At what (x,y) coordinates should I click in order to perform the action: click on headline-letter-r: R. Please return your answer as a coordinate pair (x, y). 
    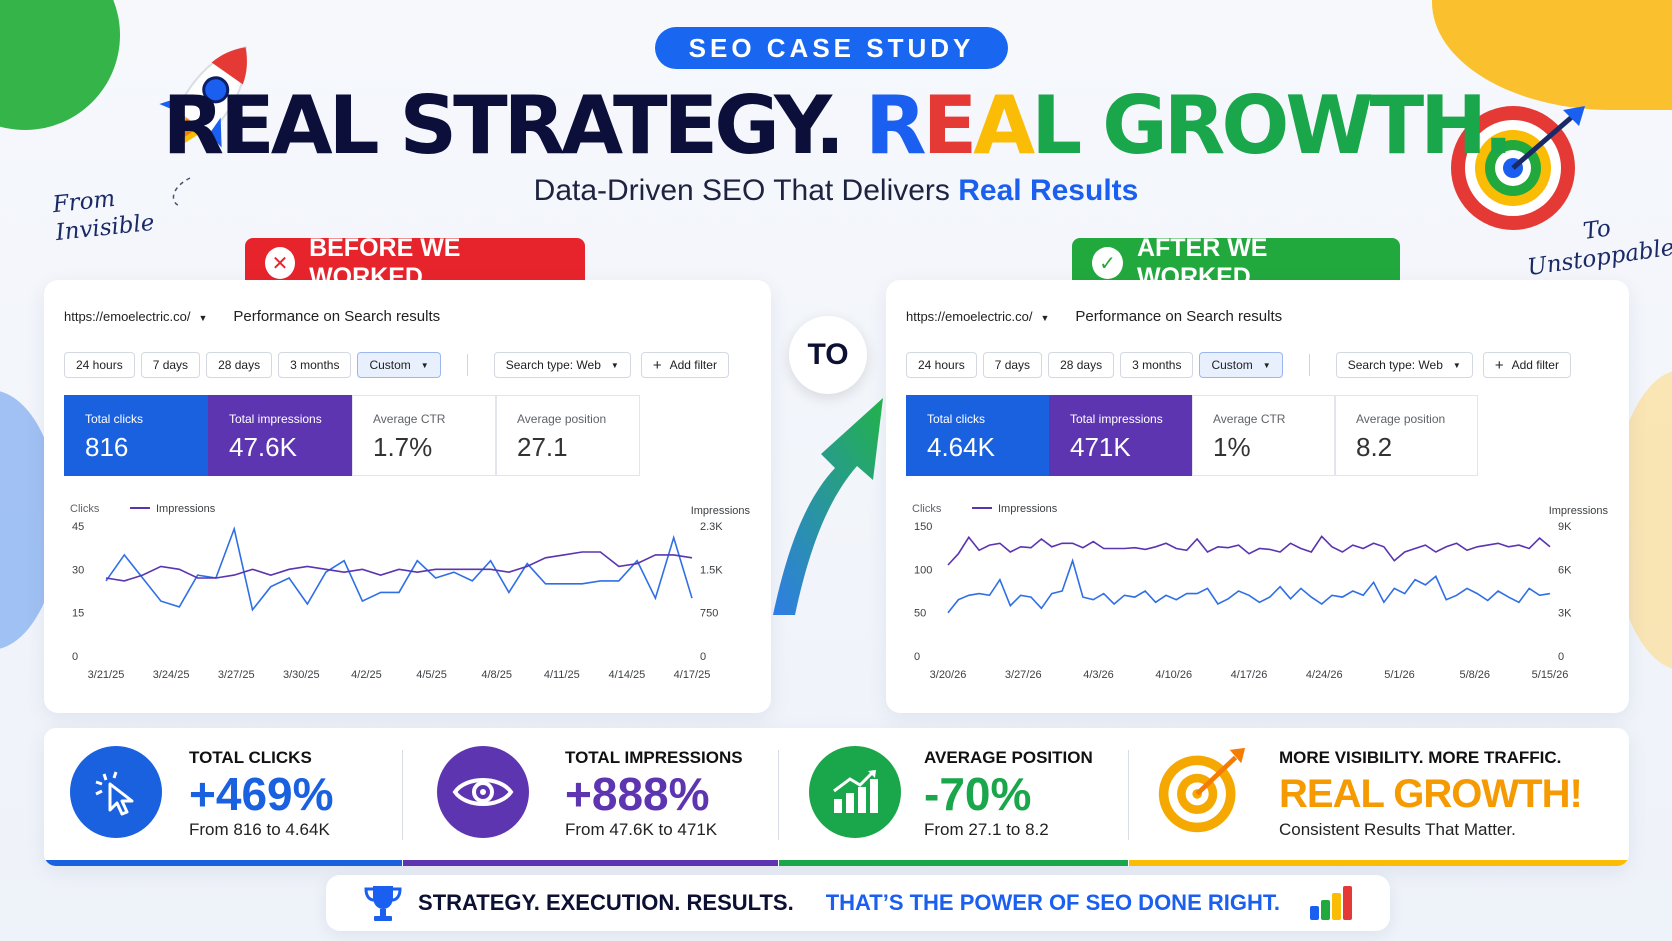
    Looking at the image, I should click on (896, 125).